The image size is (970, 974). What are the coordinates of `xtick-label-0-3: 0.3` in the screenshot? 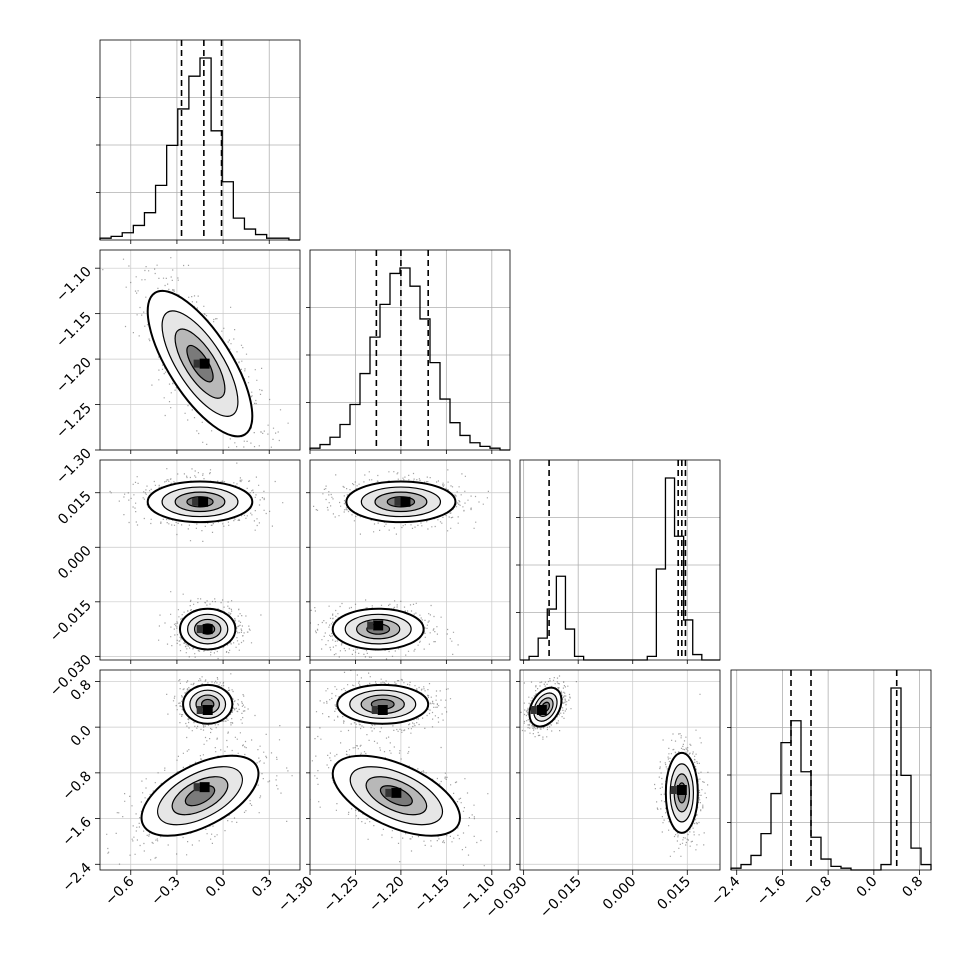 It's located at (262, 887).